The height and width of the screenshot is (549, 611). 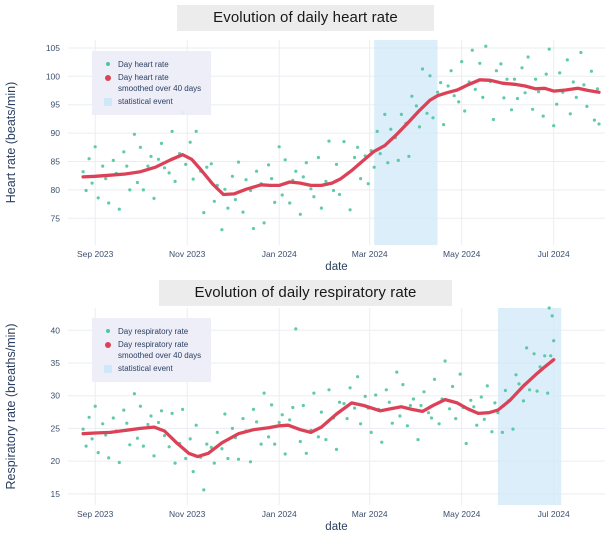 I want to click on y-tick-label: 25, so click(x=56, y=428).